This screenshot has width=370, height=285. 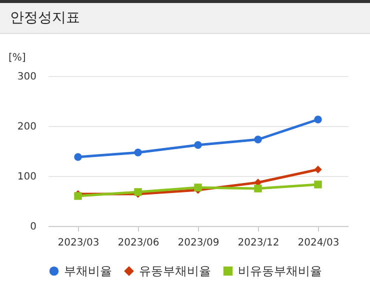 I want to click on x-tick-label: 2023/06, so click(x=139, y=243).